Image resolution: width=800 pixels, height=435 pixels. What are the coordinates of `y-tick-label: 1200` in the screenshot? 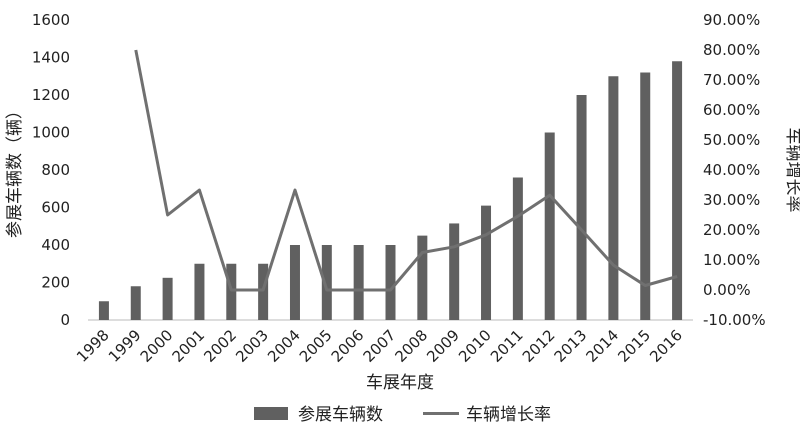 It's located at (51, 95).